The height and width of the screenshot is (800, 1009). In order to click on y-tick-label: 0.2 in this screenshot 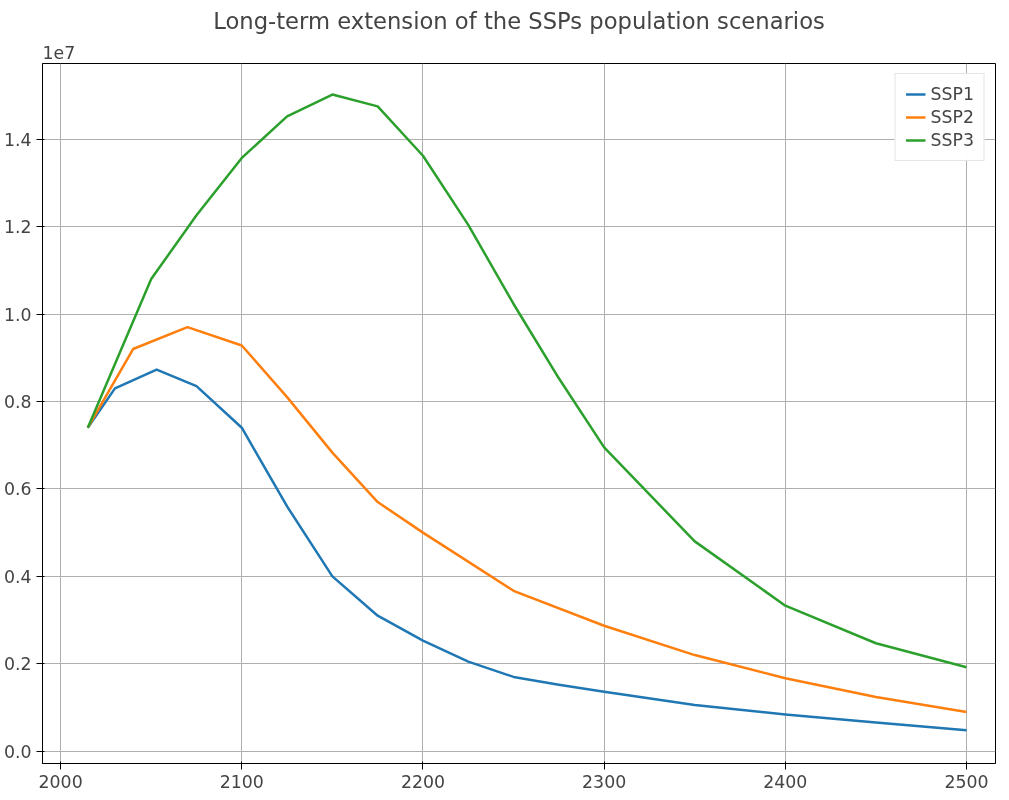, I will do `click(17, 664)`.